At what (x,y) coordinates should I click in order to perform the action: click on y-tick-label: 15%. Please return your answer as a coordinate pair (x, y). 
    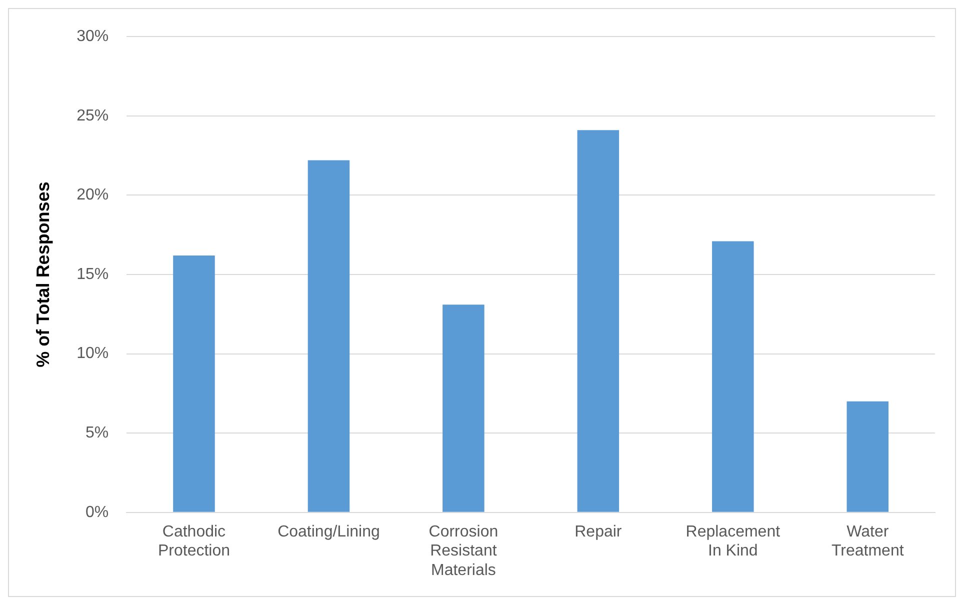
    Looking at the image, I should click on (92, 274).